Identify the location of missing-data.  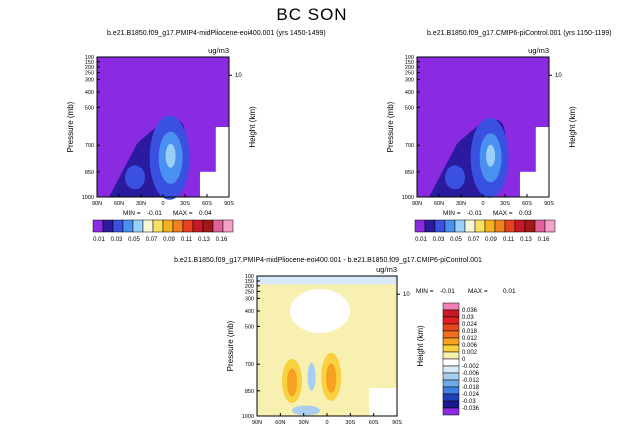
(222, 162).